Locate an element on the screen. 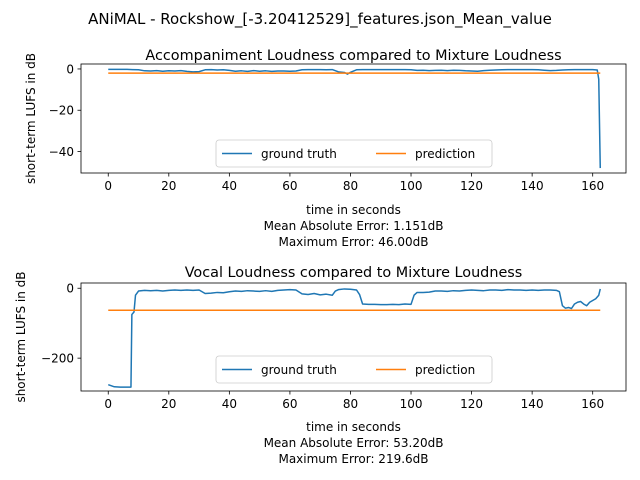 This screenshot has height=480, width=640. accompaniment-legend: ground truth prediction is located at coordinates (354, 153).